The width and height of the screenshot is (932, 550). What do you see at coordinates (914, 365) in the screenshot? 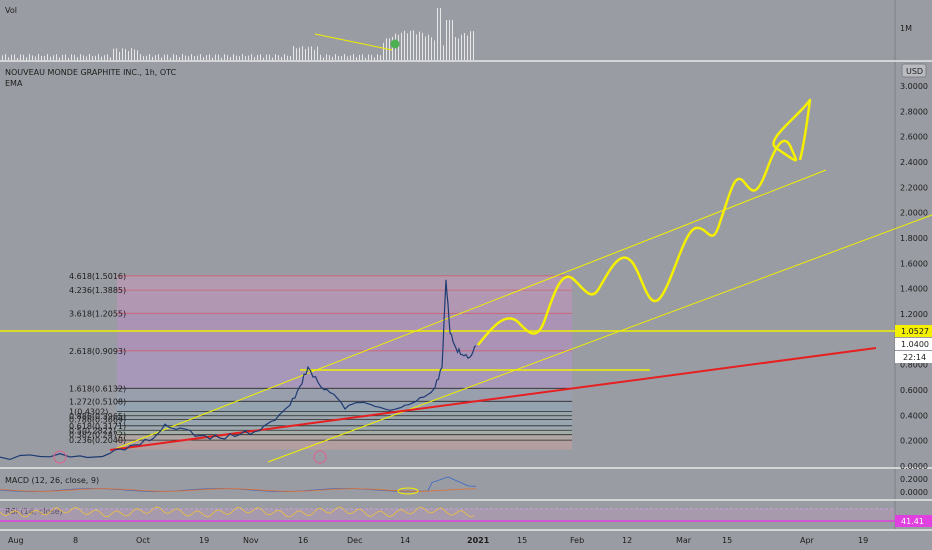
I see `price-tick-label: 0.8000` at bounding box center [914, 365].